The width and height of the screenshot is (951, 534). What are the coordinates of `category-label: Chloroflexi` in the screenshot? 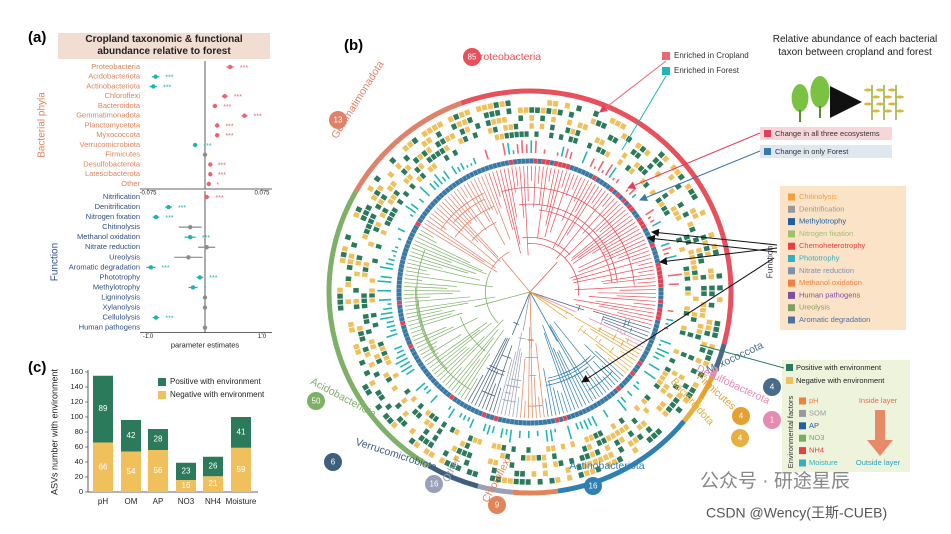 It's located at (123, 95).